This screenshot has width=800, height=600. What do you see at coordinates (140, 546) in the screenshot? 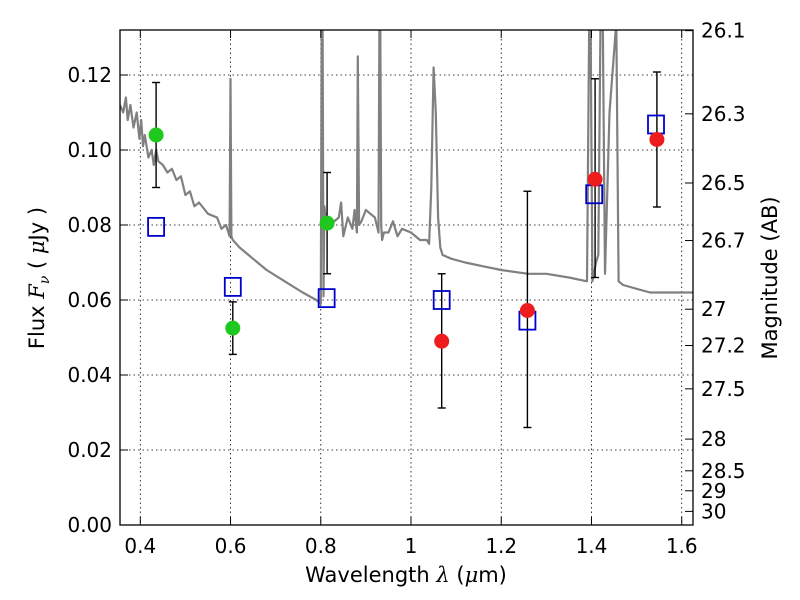
I see `x-tick-label: 0.4` at bounding box center [140, 546].